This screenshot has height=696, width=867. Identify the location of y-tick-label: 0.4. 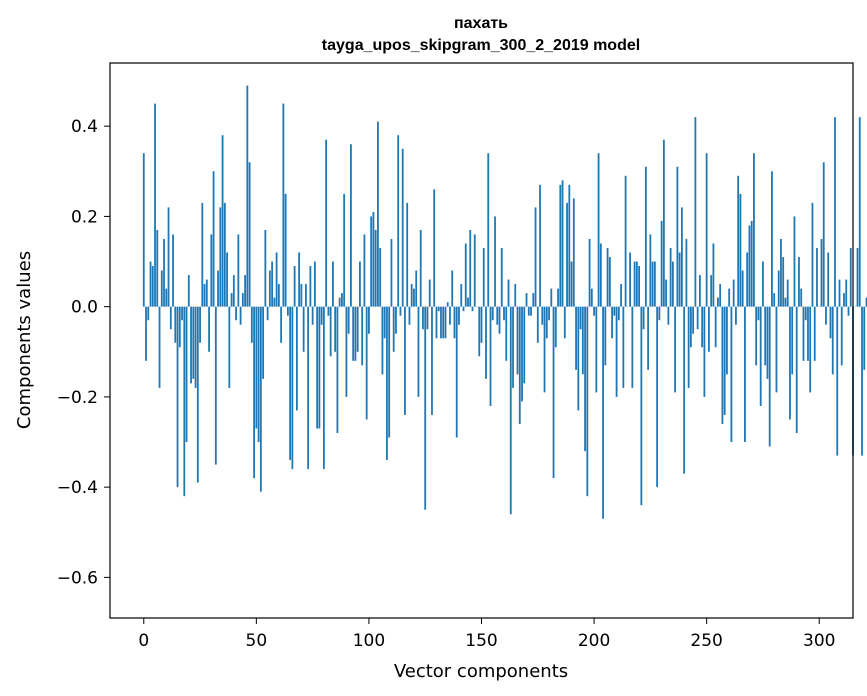
(84, 127).